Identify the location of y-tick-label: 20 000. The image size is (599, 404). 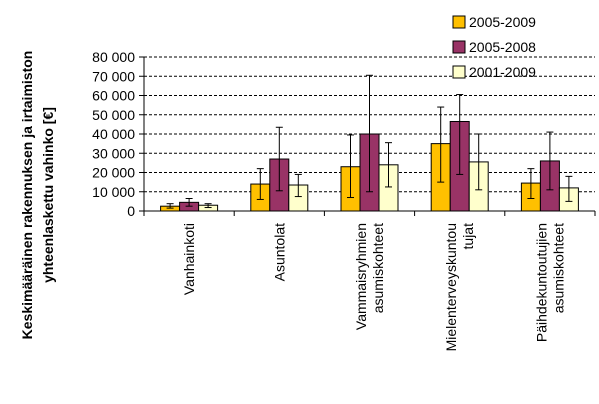
(113, 173).